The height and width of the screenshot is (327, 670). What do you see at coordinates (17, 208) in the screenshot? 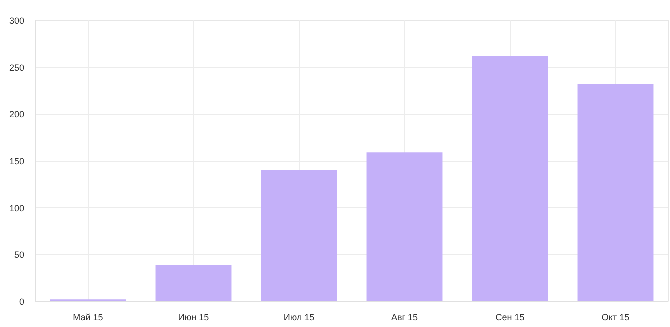
I see `y-tick-label: 100` at bounding box center [17, 208].